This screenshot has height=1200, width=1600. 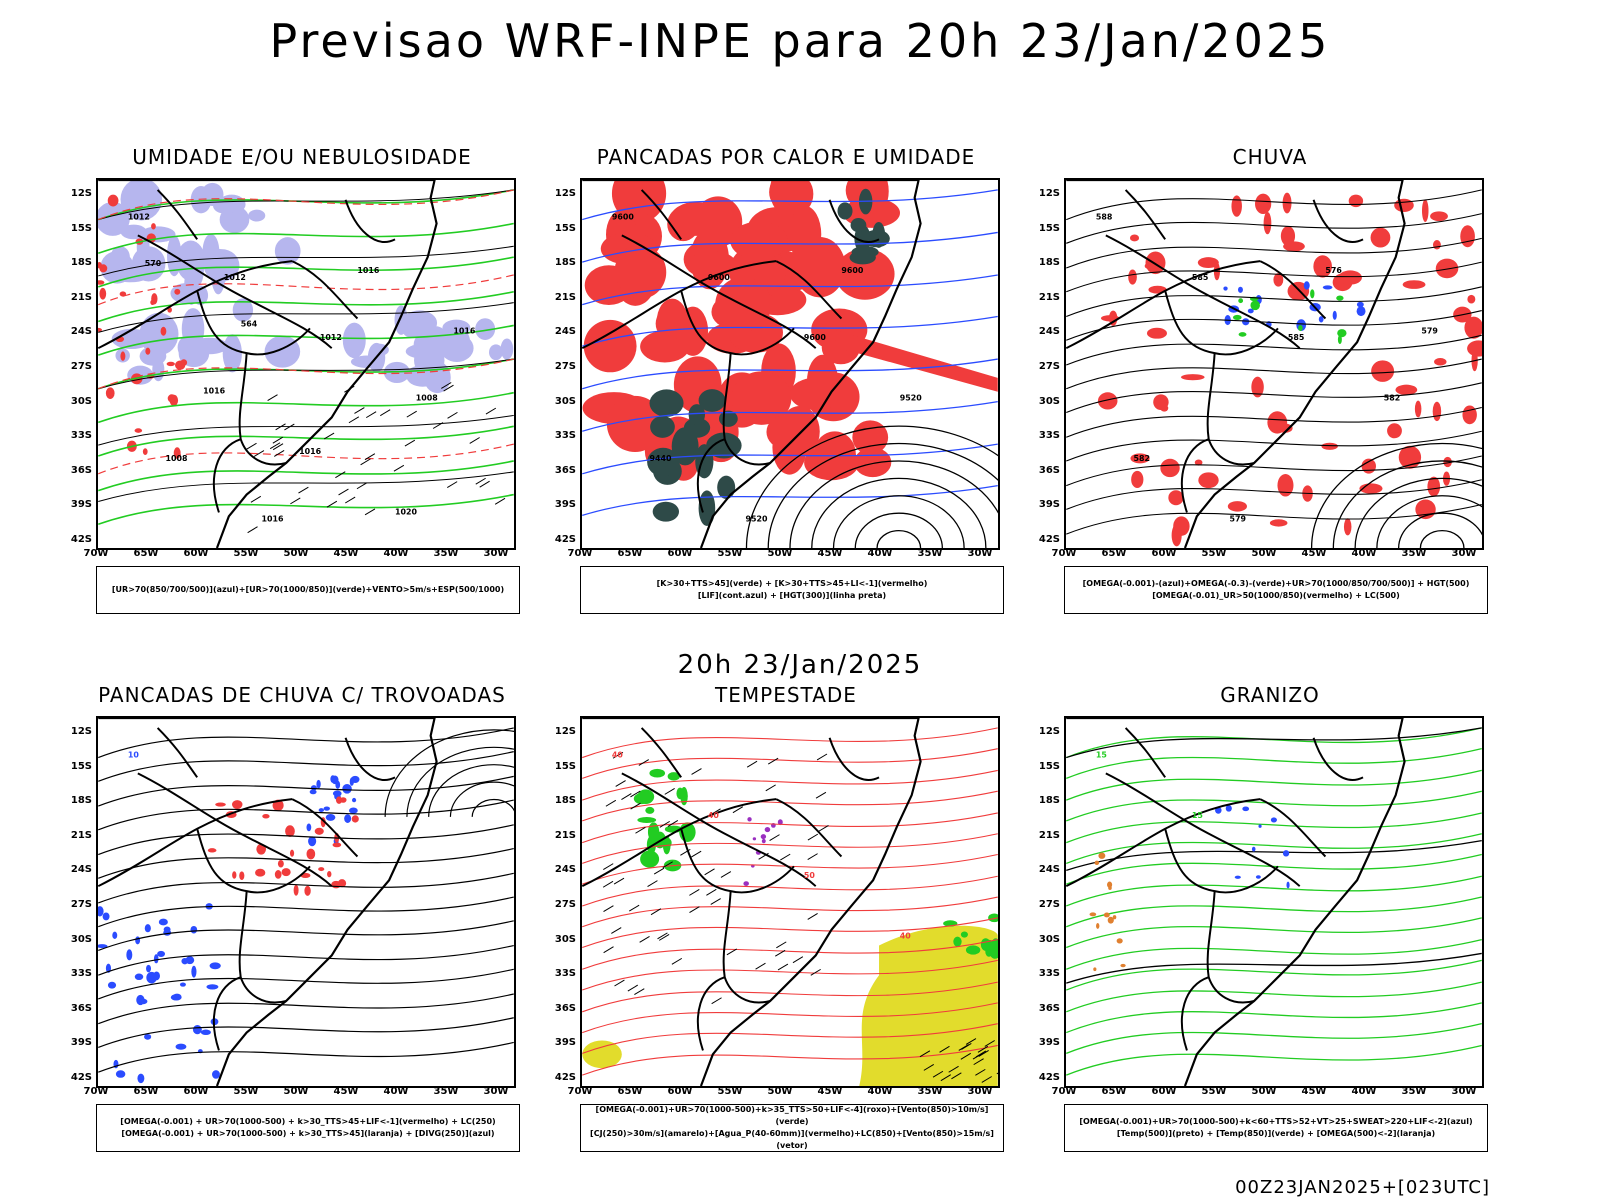 What do you see at coordinates (1274, 743) in the screenshot?
I see `temperature-500-contour` at bounding box center [1274, 743].